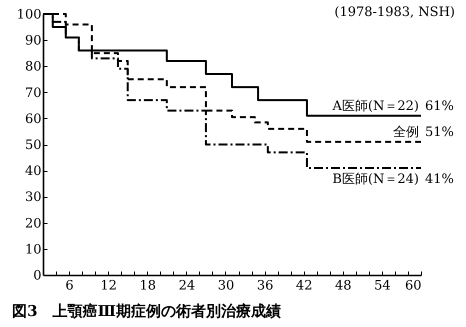 This screenshot has height=327, width=466. I want to click on x-tick-label: 18, so click(148, 286).